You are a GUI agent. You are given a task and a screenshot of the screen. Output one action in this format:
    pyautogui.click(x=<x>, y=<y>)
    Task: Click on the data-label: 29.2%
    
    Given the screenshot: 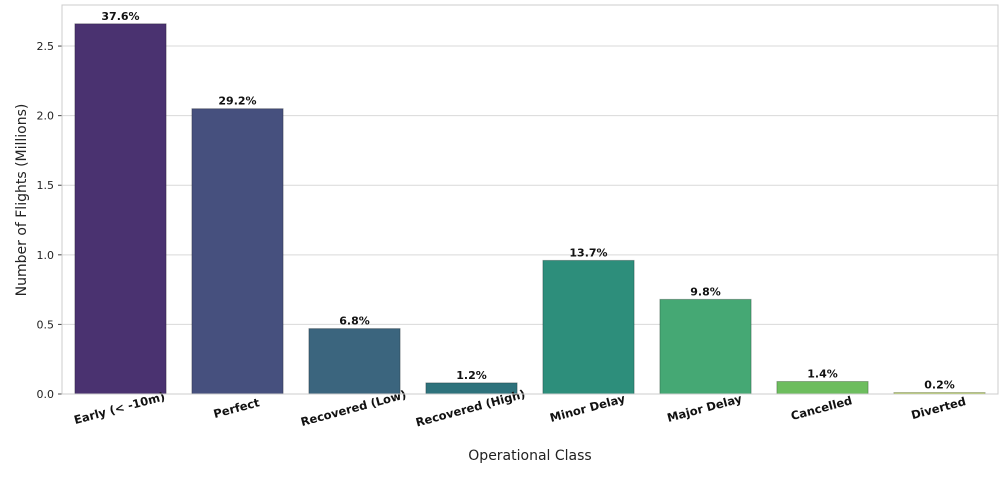 What is the action you would take?
    pyautogui.click(x=237, y=101)
    